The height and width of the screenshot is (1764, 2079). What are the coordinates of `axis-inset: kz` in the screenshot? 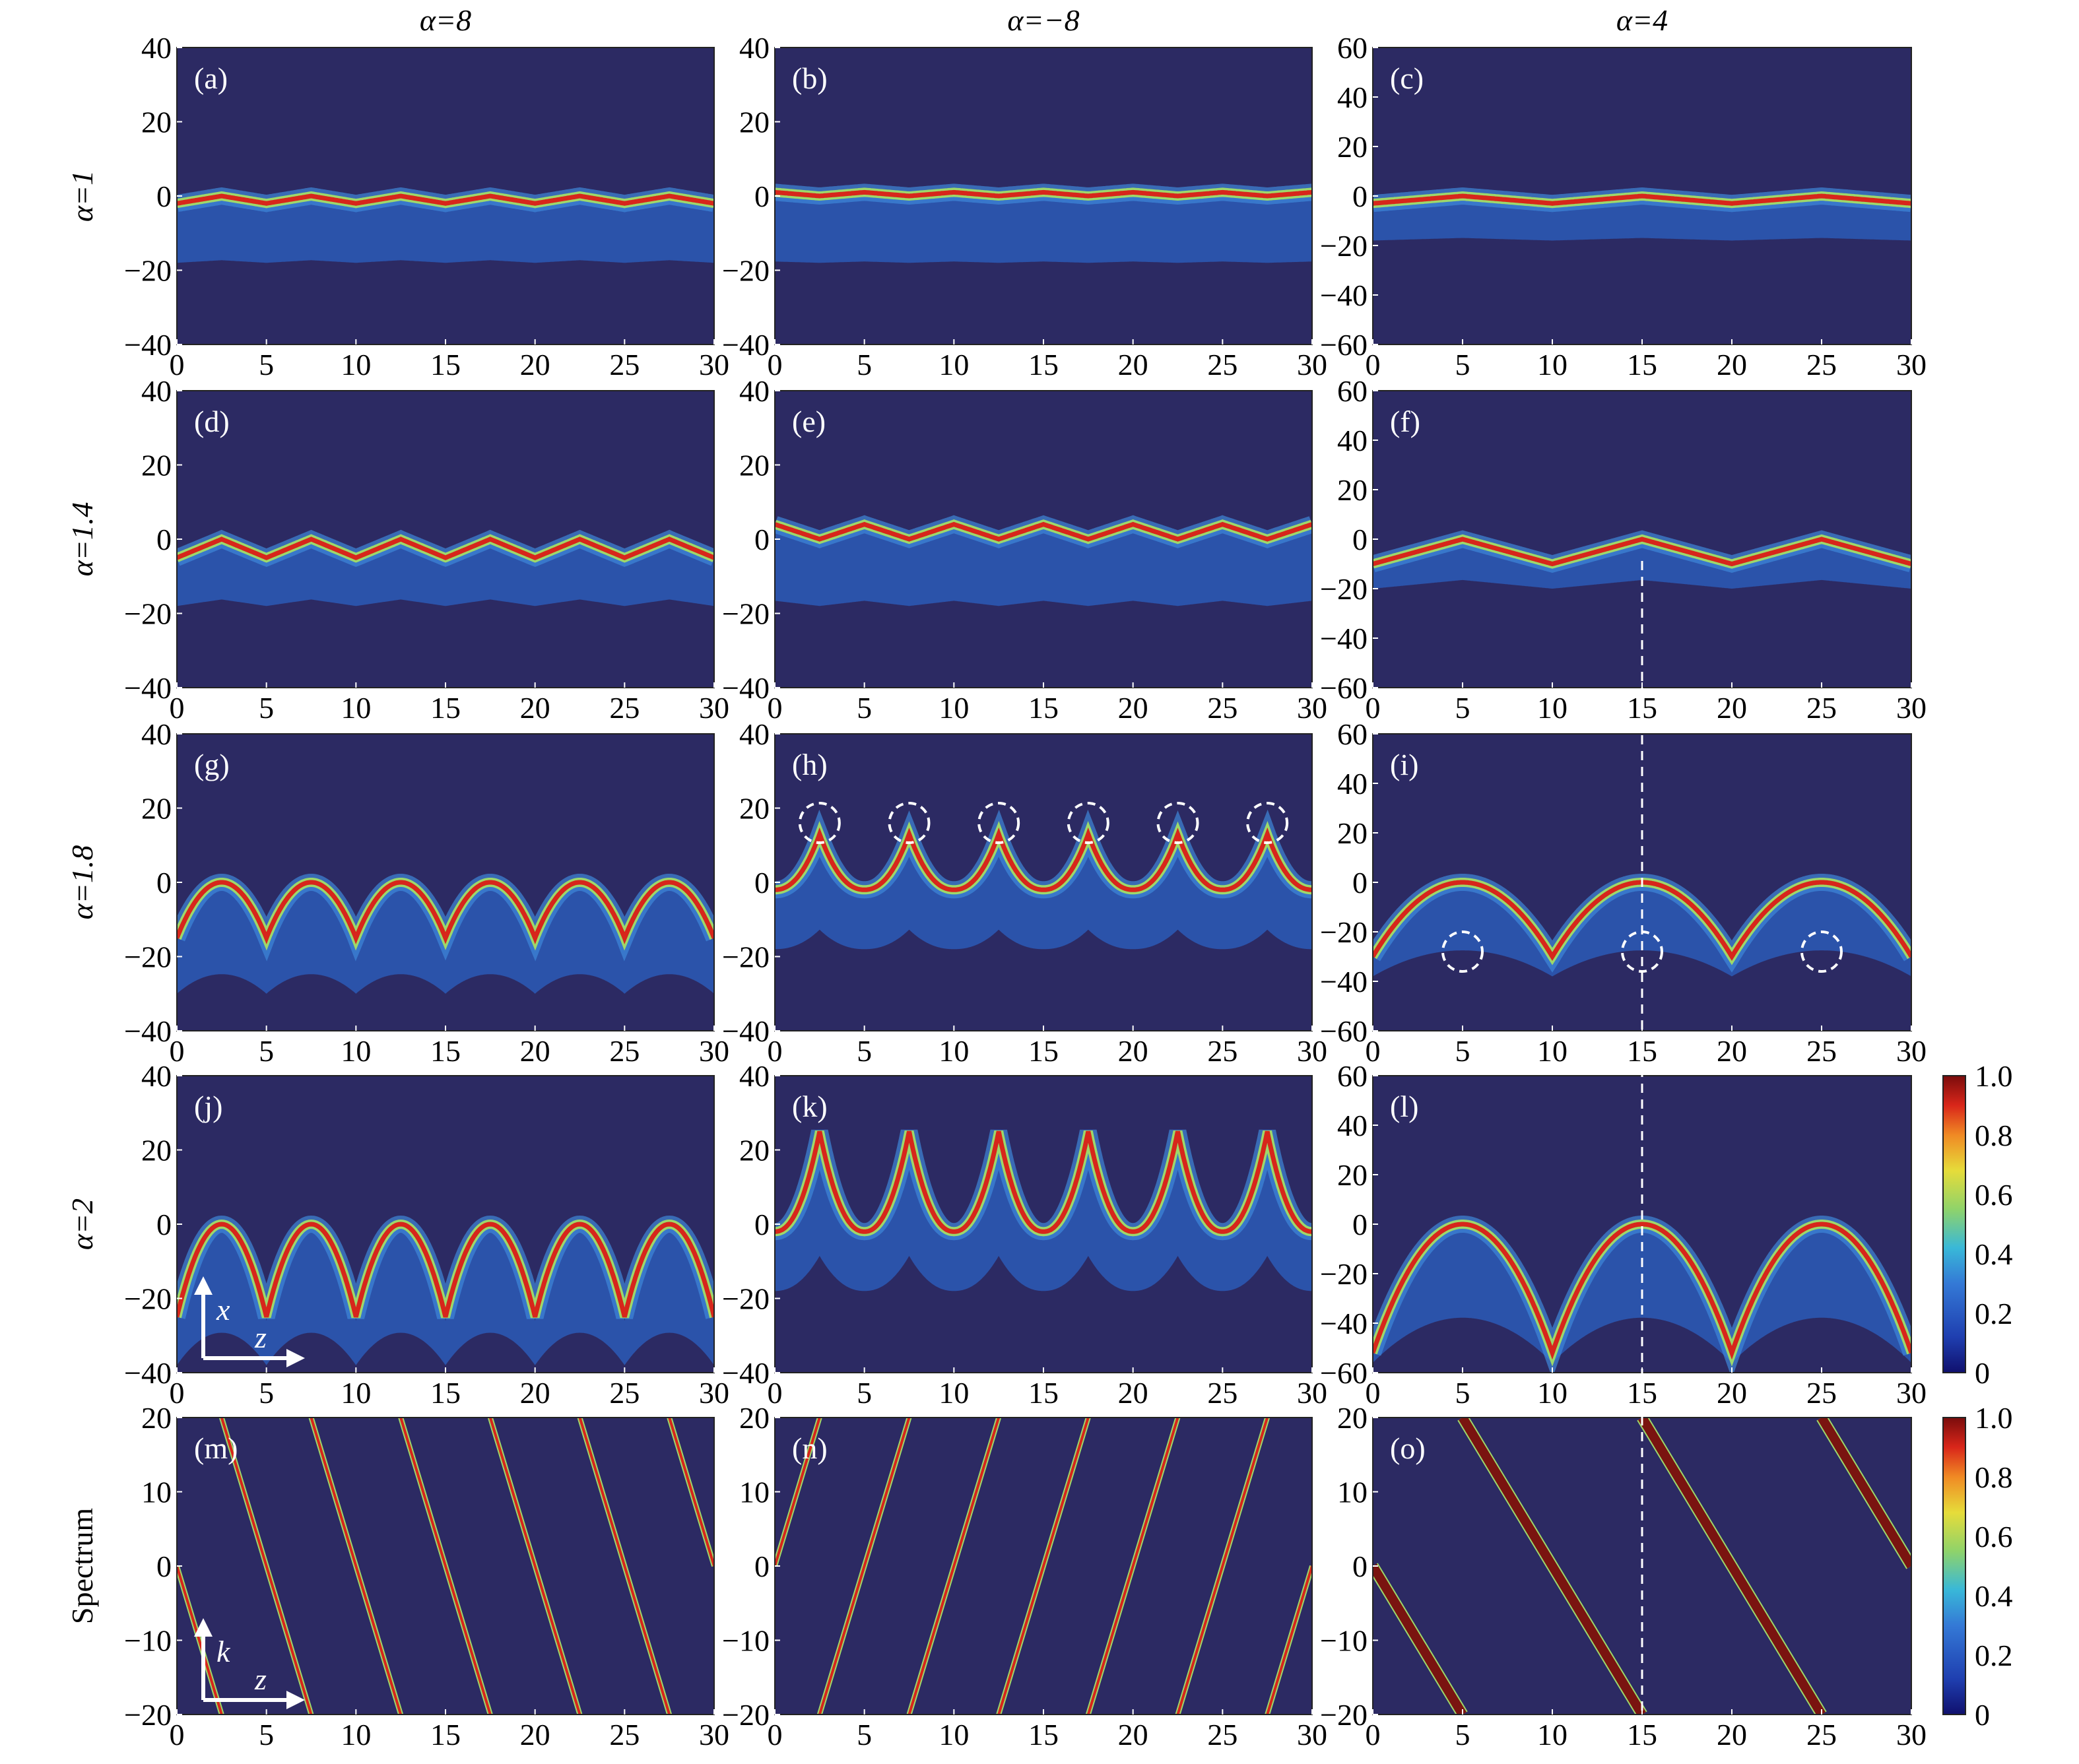 It's located at (249, 1663).